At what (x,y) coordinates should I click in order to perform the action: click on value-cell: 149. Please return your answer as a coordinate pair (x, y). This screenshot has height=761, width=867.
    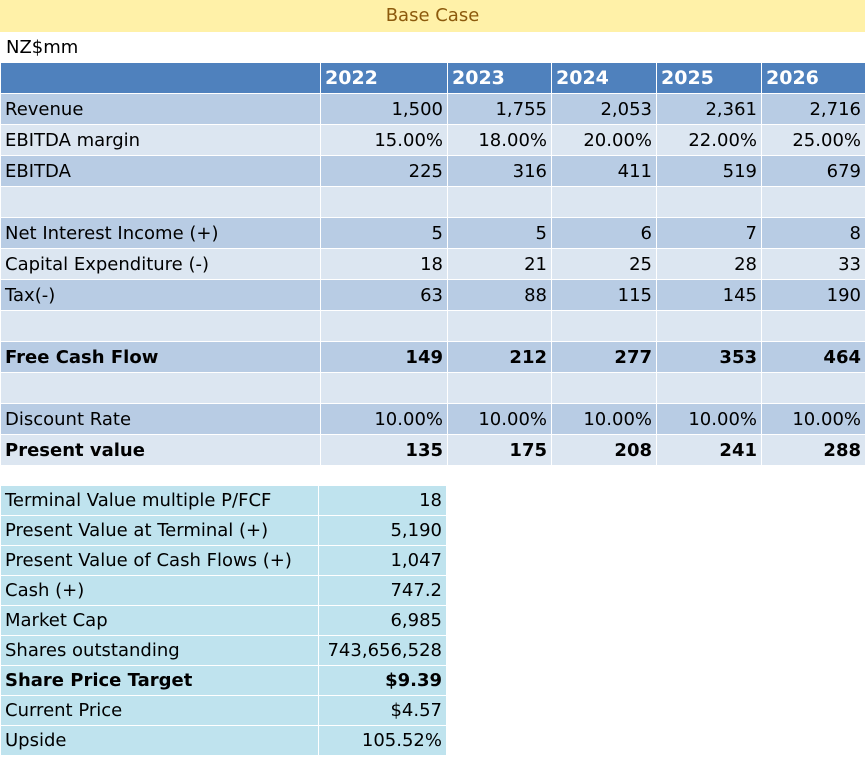
    Looking at the image, I should click on (384, 357).